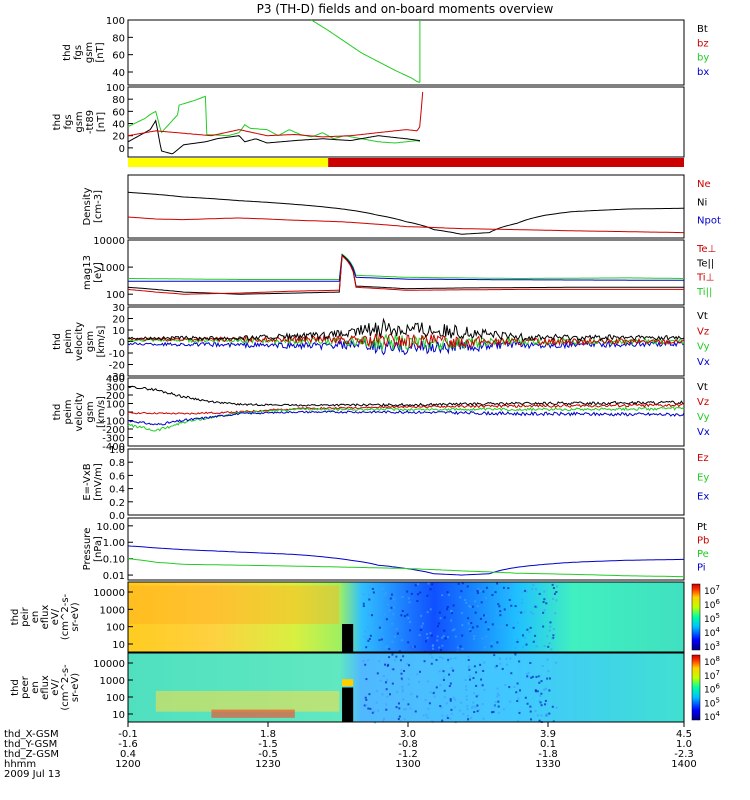  I want to click on legend-entry: Vt, so click(702, 387).